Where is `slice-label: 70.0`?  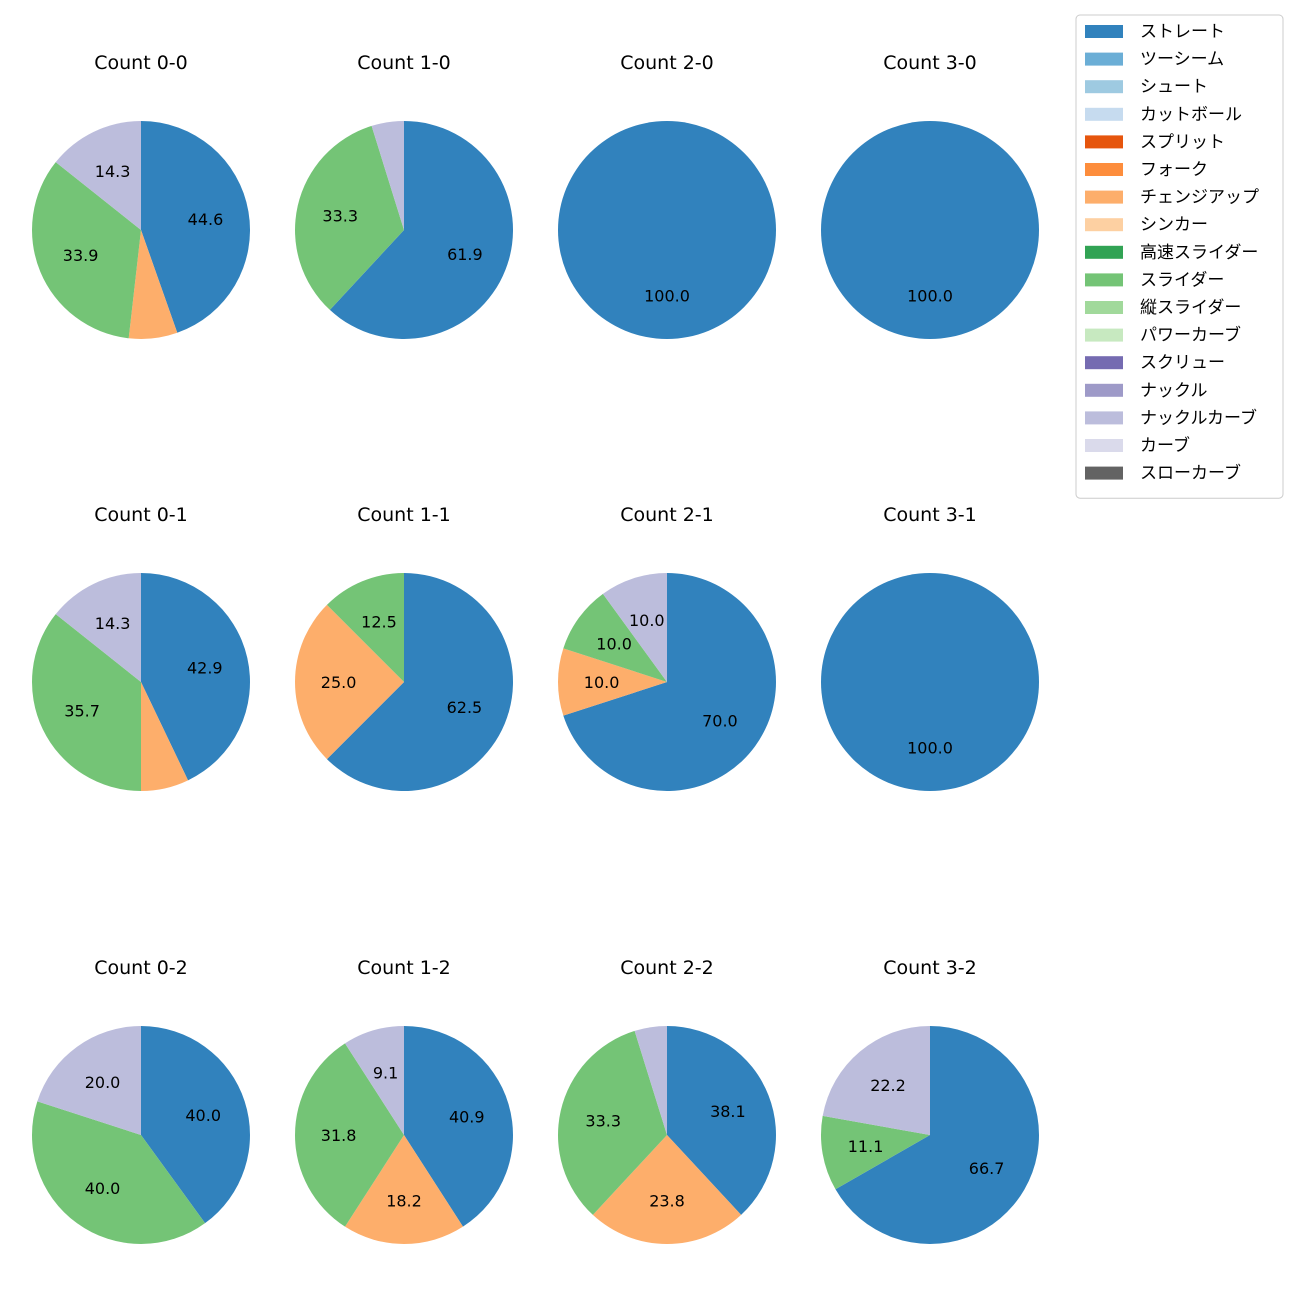
slice-label: 70.0 is located at coordinates (720, 720).